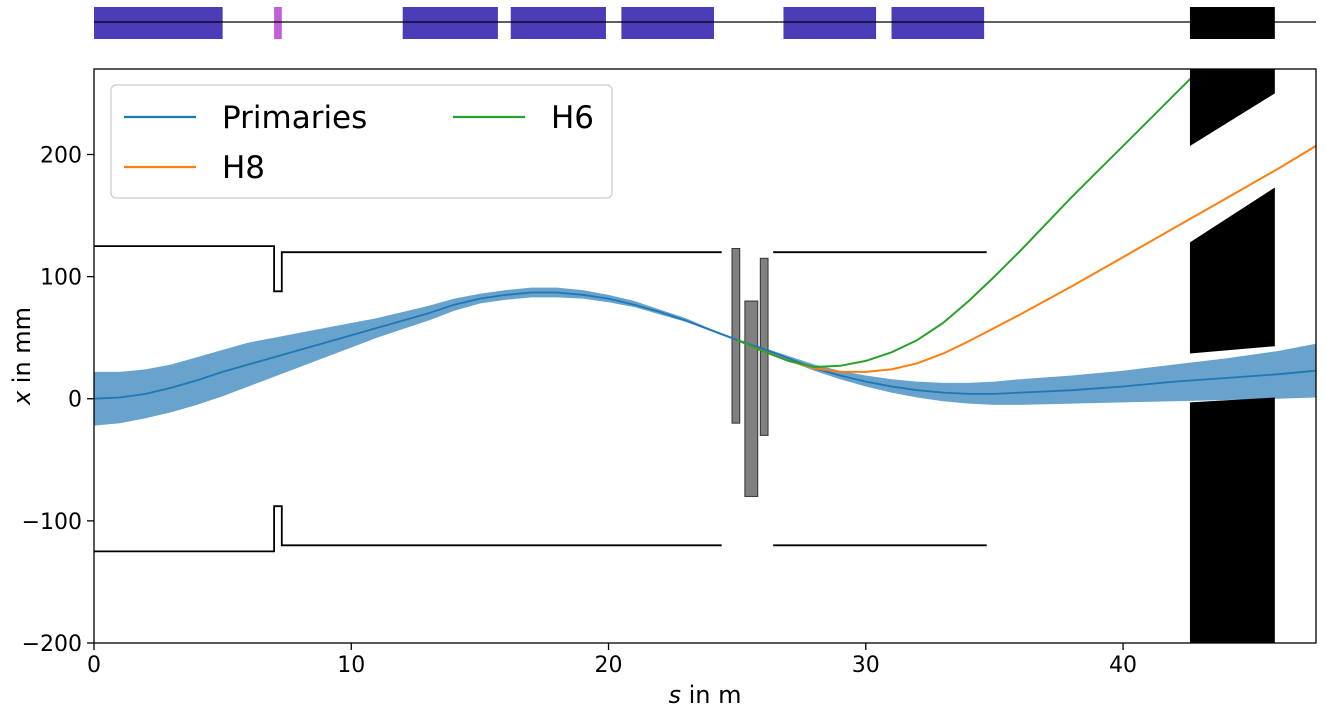  I want to click on x-tick-label-1: 10, so click(351, 665).